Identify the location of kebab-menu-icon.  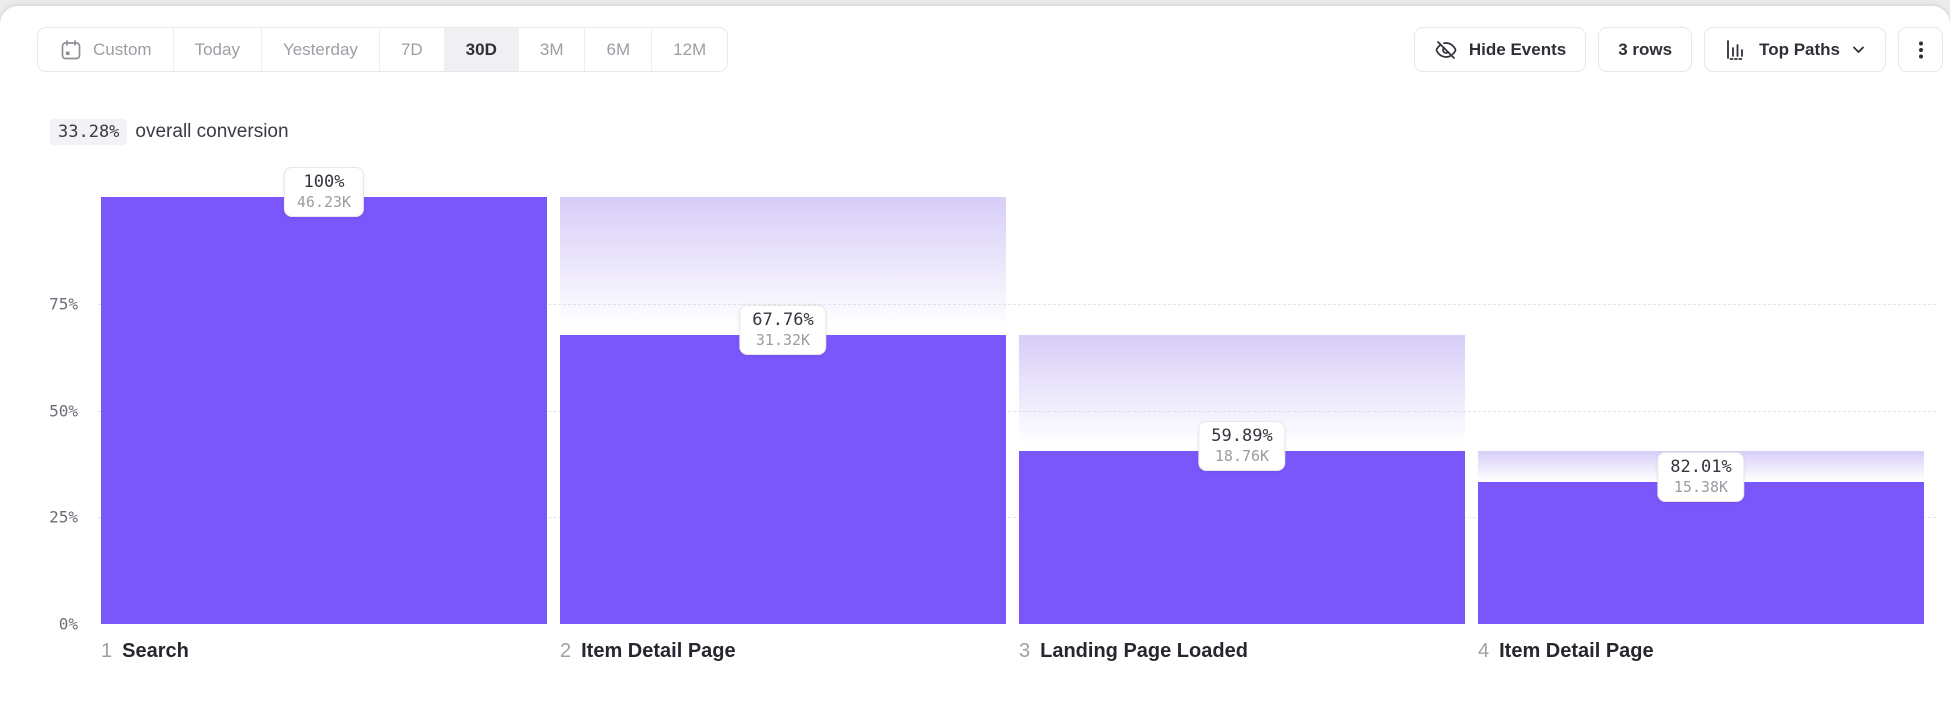
(1921, 50).